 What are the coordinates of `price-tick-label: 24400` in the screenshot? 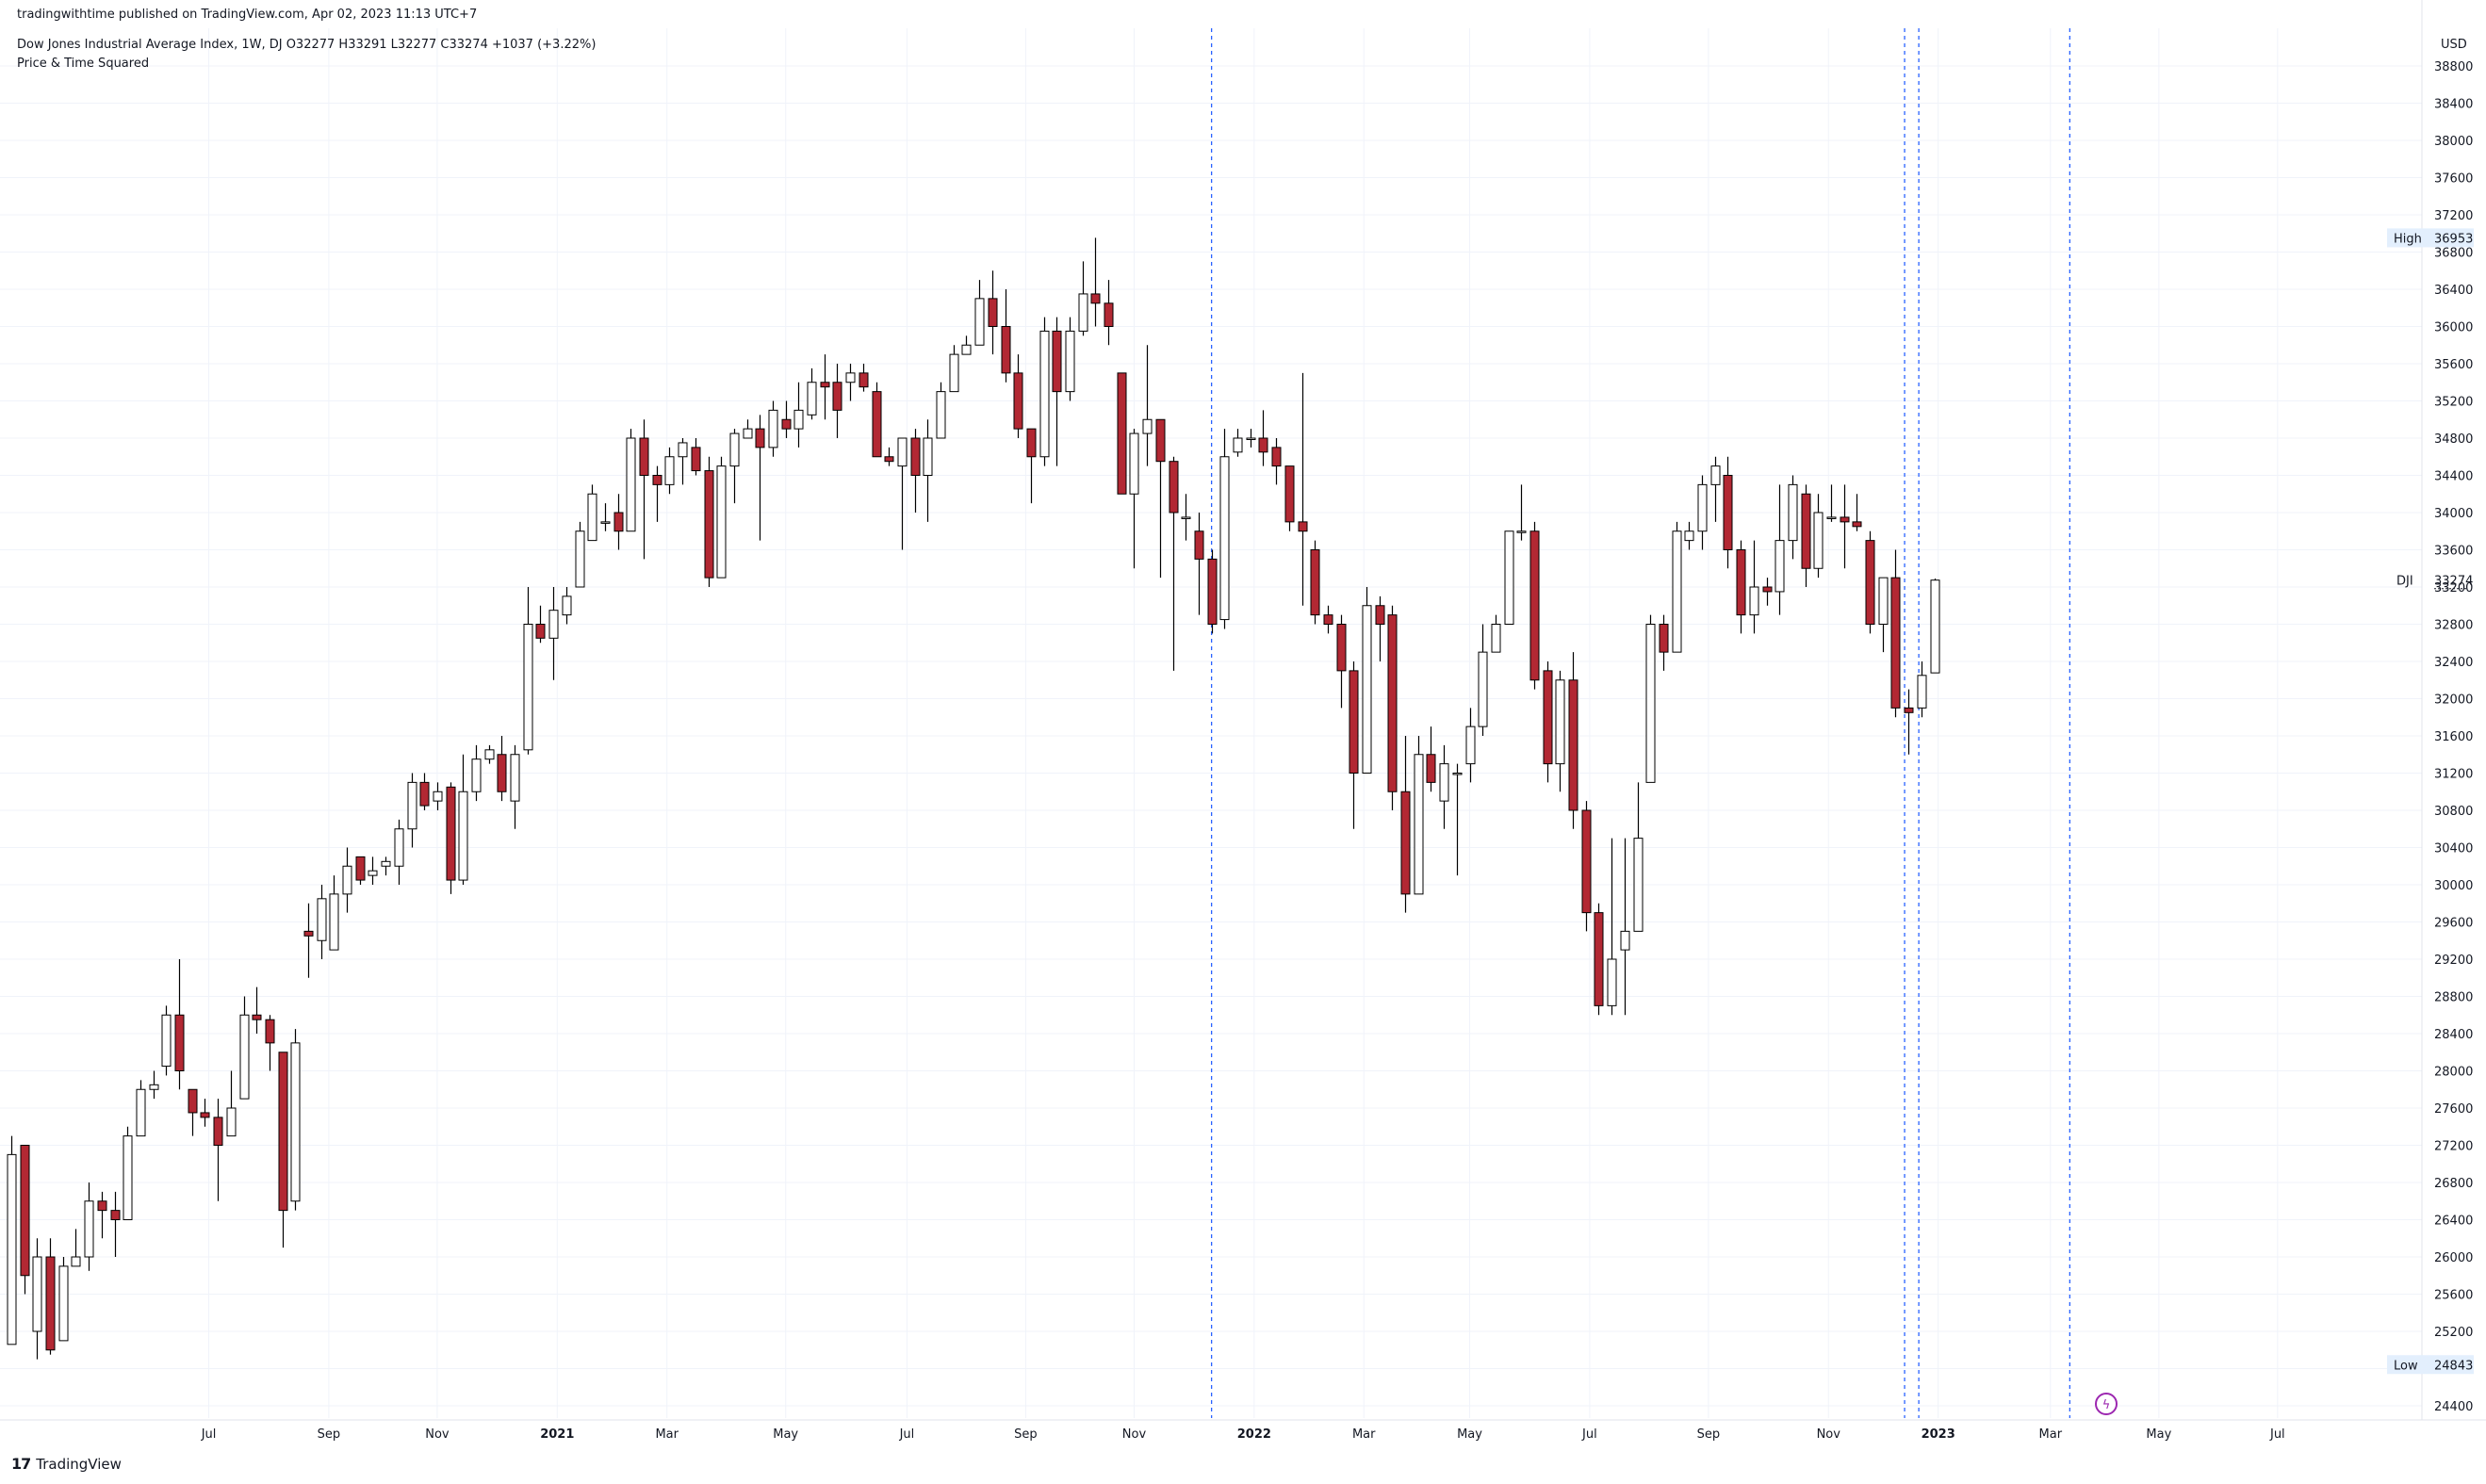 It's located at (2454, 1407).